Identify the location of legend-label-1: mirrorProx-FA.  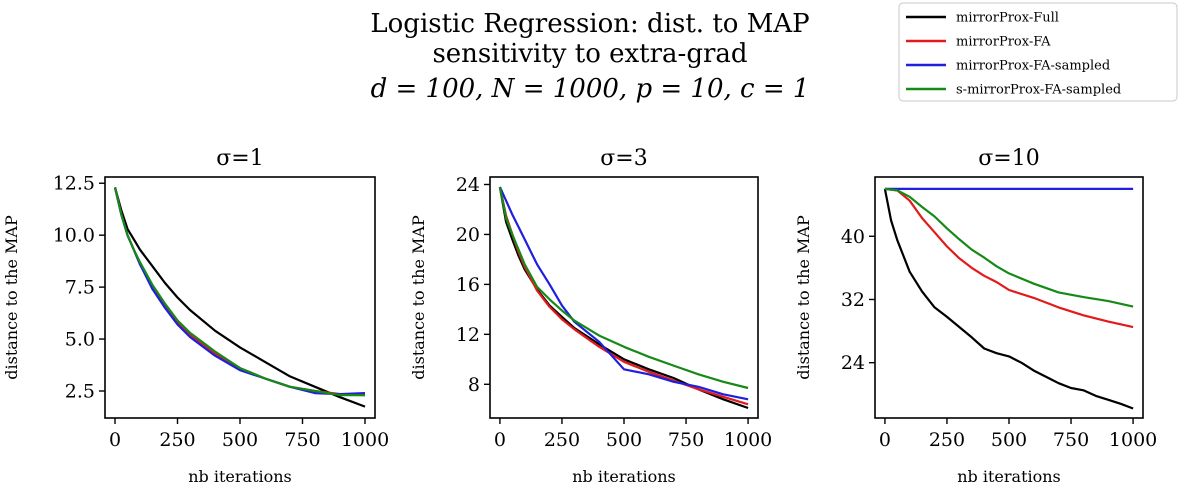
(1003, 42).